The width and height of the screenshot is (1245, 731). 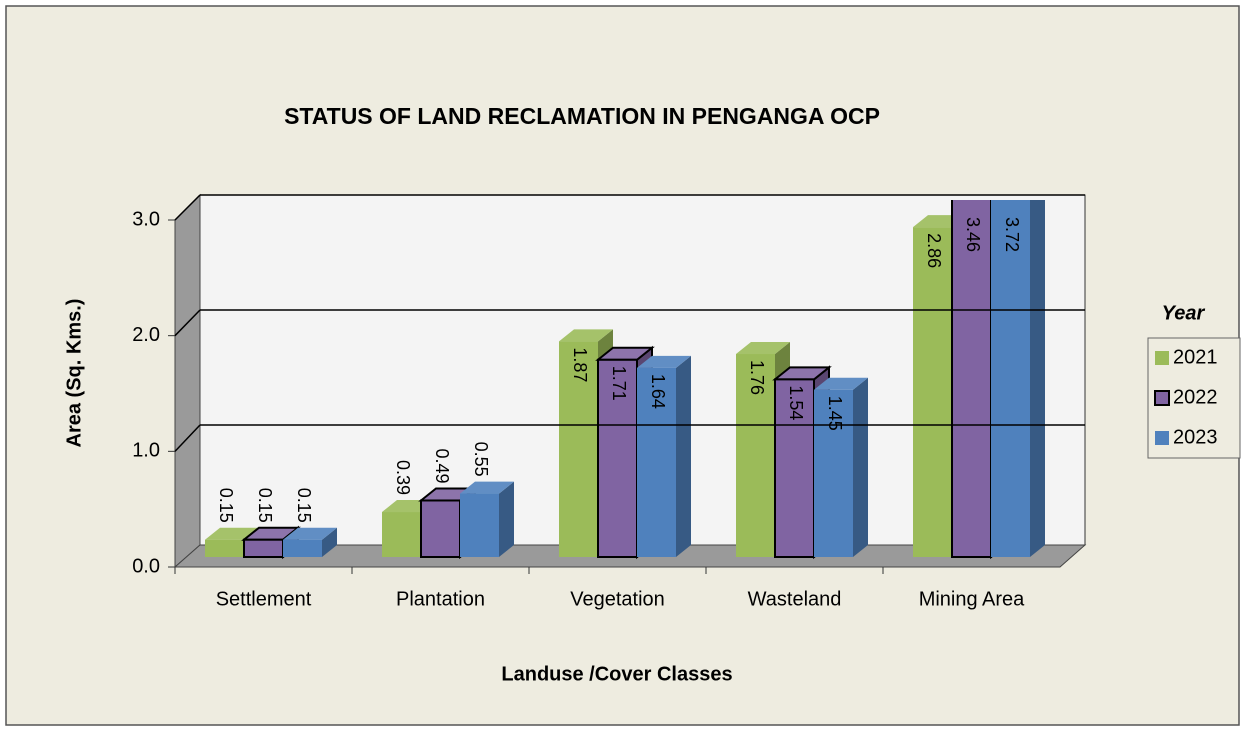 What do you see at coordinates (973, 234) in the screenshot?
I see `data-label: 3.46` at bounding box center [973, 234].